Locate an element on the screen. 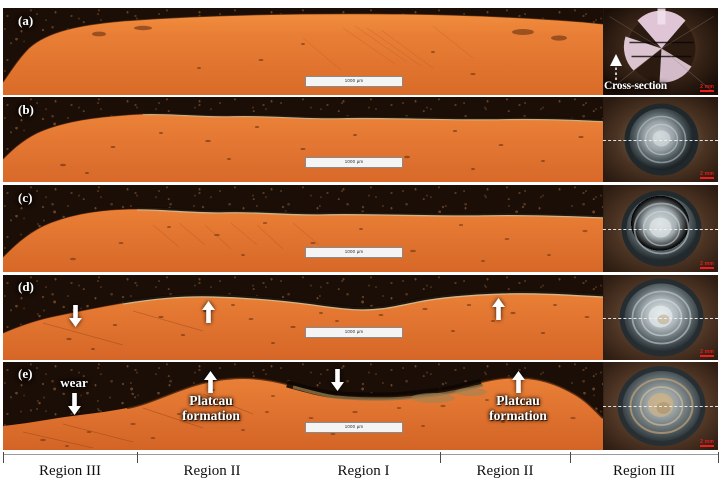 The width and height of the screenshot is (722, 488). plateau-arrow-up-d-left is located at coordinates (208, 312).